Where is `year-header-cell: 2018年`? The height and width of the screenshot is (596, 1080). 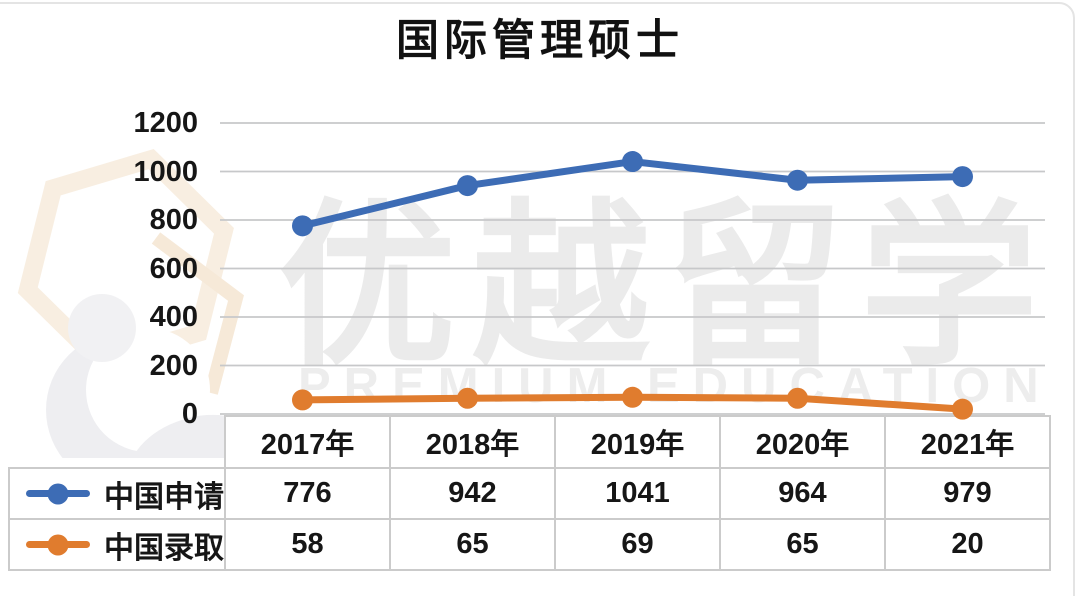
year-header-cell: 2018年 is located at coordinates (472, 442).